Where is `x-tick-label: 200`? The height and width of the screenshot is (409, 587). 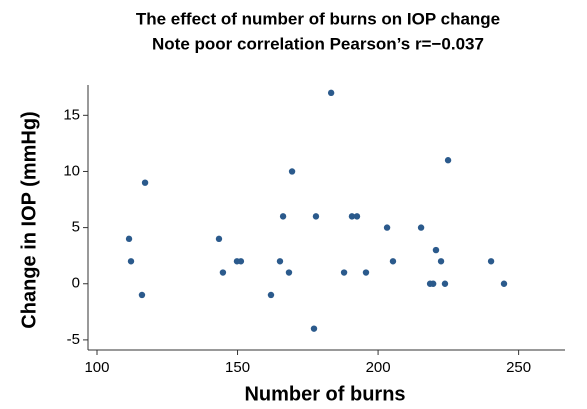
x-tick-label: 200 is located at coordinates (378, 367).